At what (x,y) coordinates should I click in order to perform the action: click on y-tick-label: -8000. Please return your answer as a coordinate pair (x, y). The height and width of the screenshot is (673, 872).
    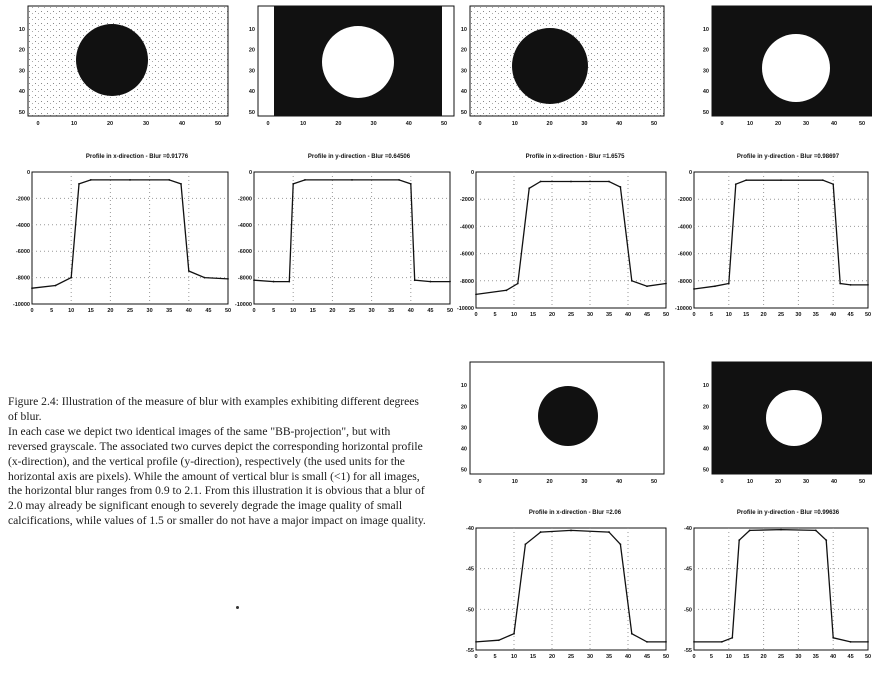
    Looking at the image, I should click on (245, 279).